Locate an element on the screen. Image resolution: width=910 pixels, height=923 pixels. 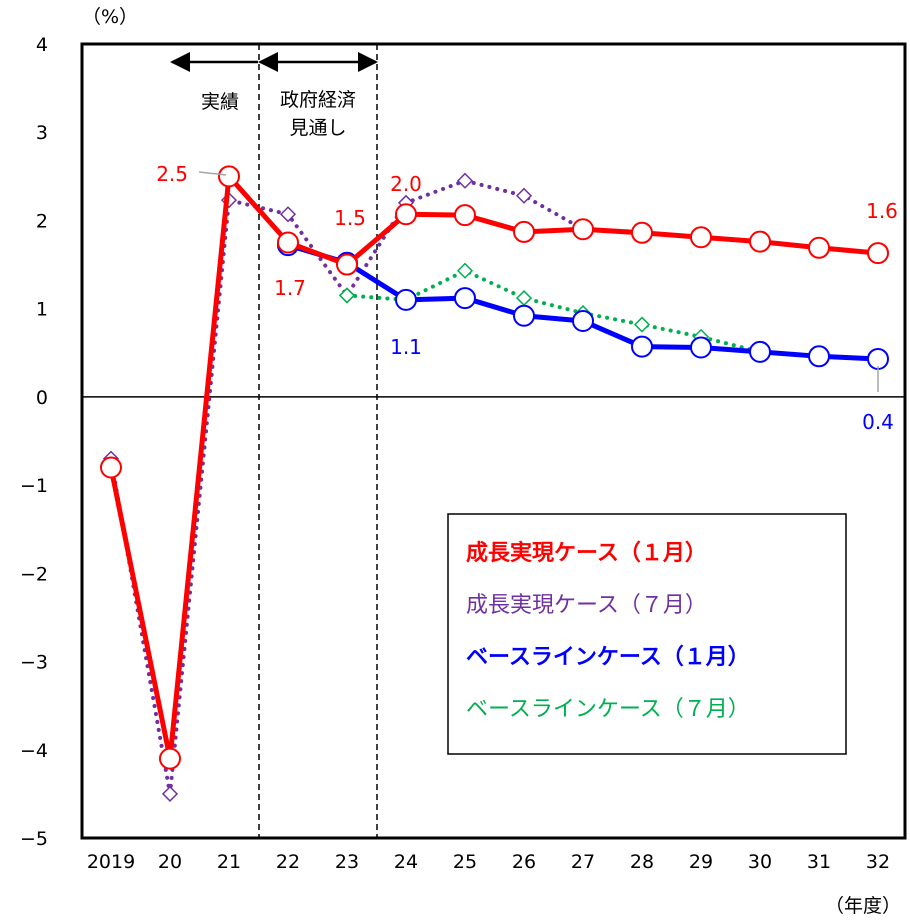
x-tick-label: 2019 is located at coordinates (111, 862).